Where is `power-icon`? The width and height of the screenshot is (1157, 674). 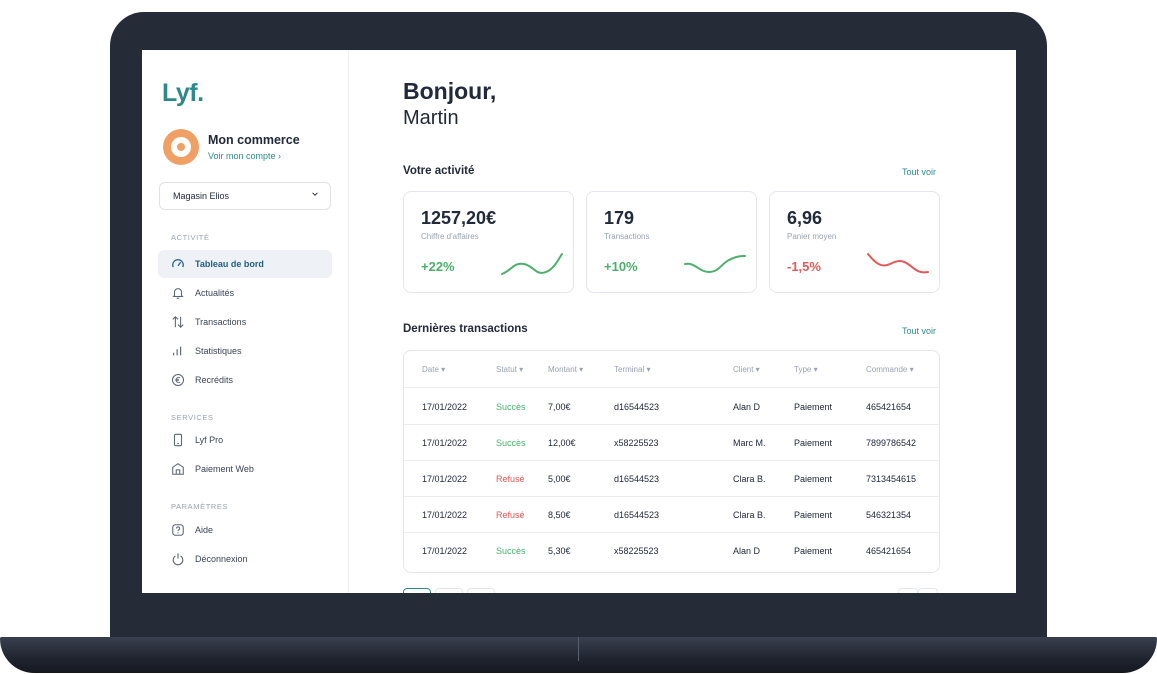 power-icon is located at coordinates (178, 559).